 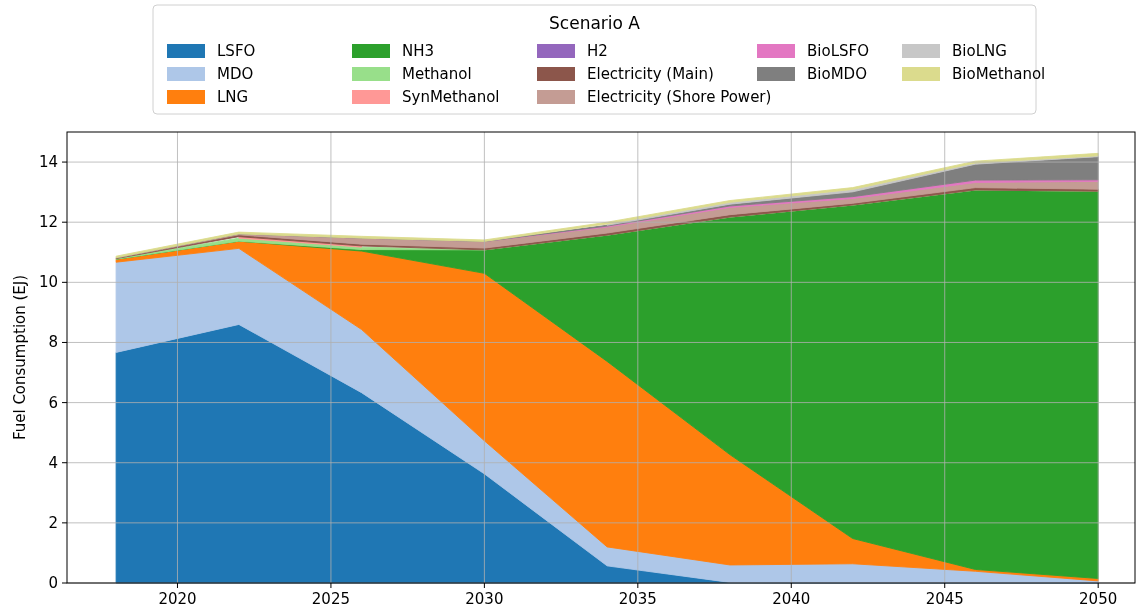 What do you see at coordinates (53, 583) in the screenshot?
I see `y-tick-label: 0` at bounding box center [53, 583].